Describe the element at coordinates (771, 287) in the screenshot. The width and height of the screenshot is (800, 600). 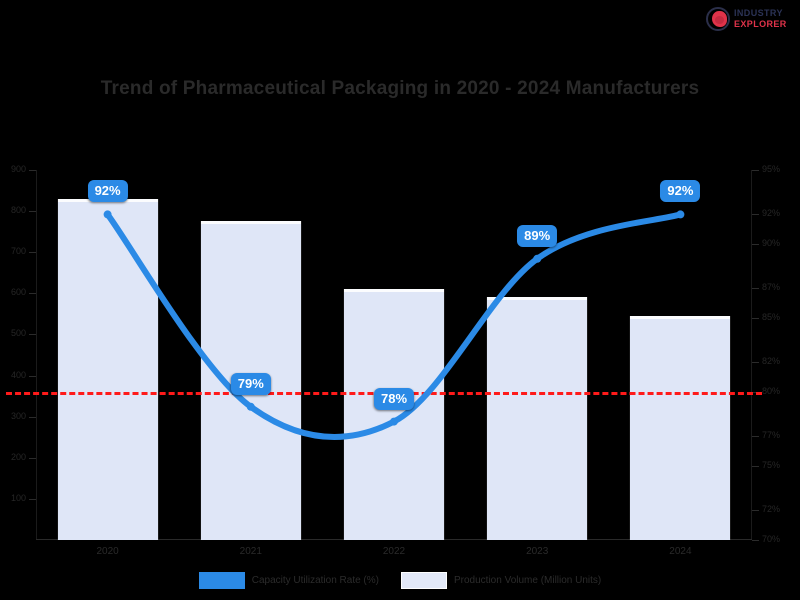
I see `y-tick-label-right: 87%` at that location.